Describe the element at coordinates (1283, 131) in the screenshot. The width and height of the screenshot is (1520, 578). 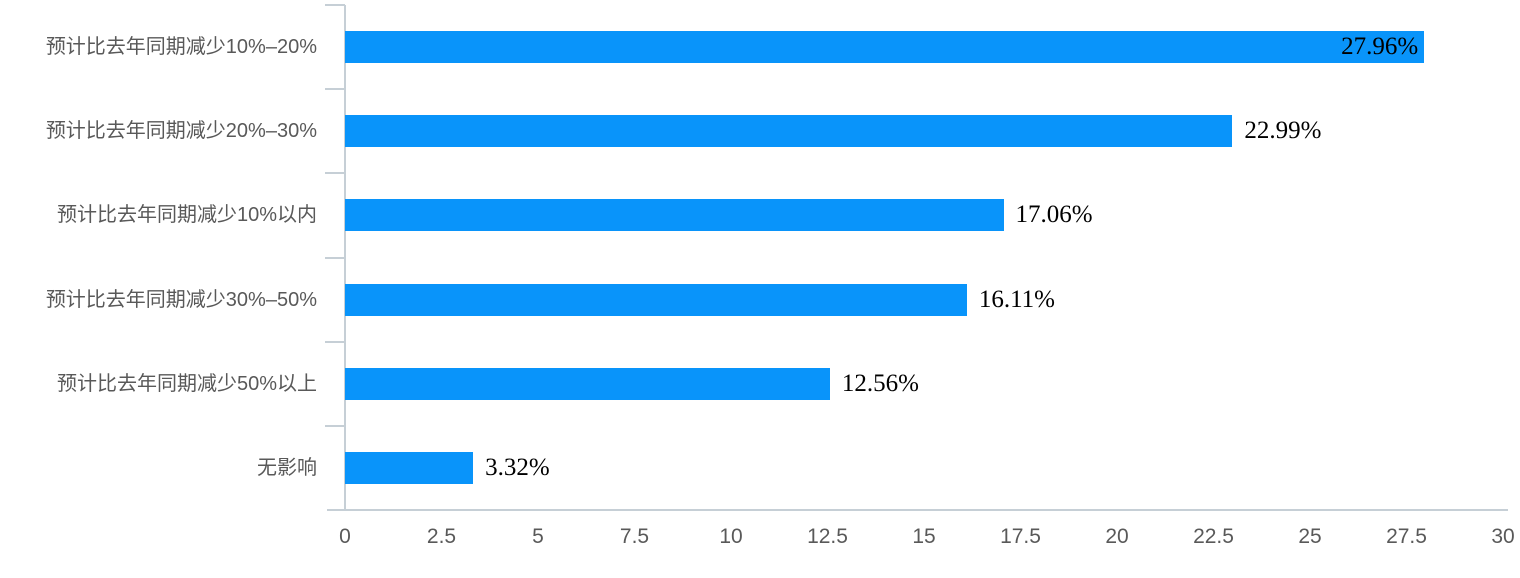
I see `bar-value-label: 22.99%` at that location.